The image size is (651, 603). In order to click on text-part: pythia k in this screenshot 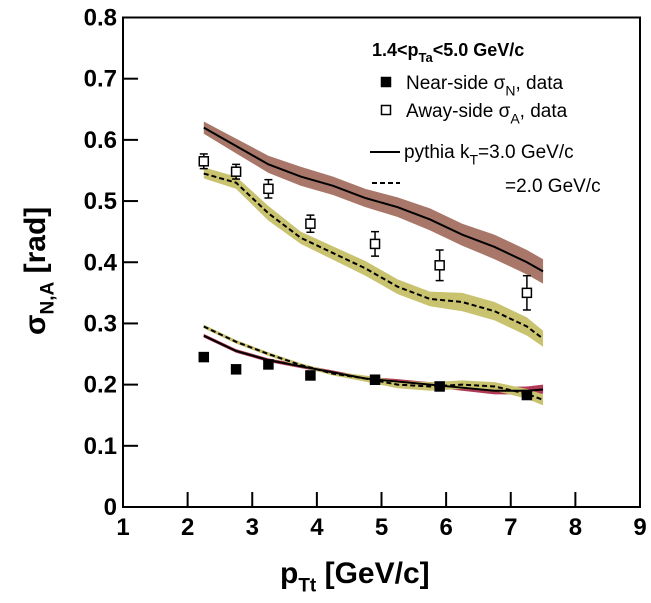, I will do `click(437, 152)`.